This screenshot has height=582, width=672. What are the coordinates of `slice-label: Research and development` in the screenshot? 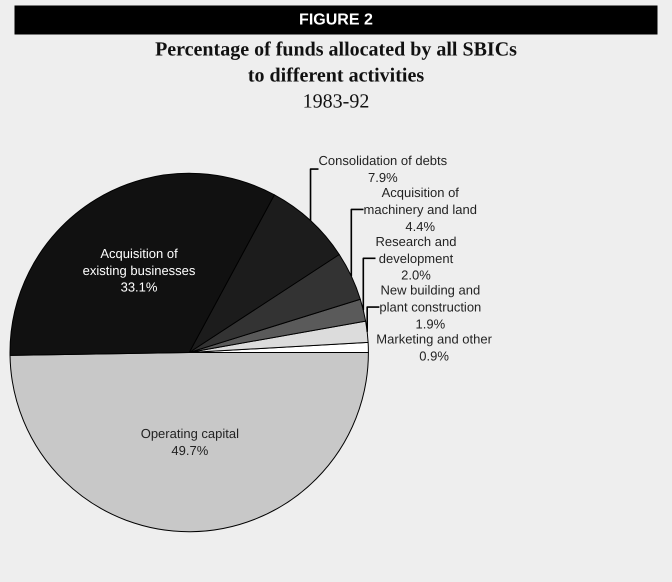 It's located at (416, 250).